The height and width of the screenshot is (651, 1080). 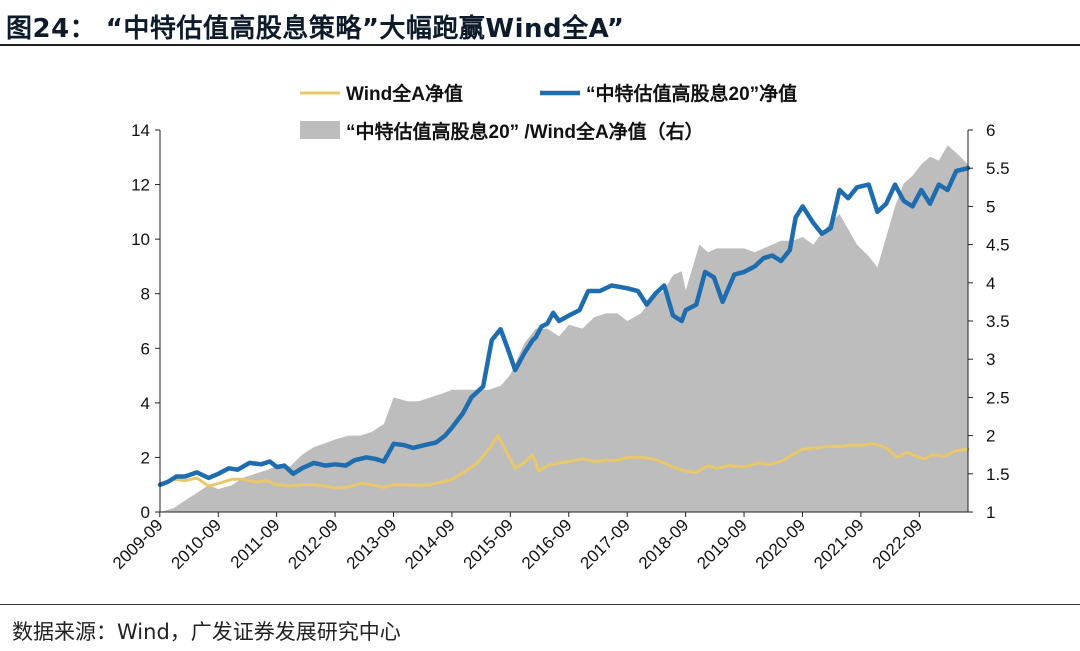 What do you see at coordinates (430, 544) in the screenshot?
I see `x-tick-label: 2014-09` at bounding box center [430, 544].